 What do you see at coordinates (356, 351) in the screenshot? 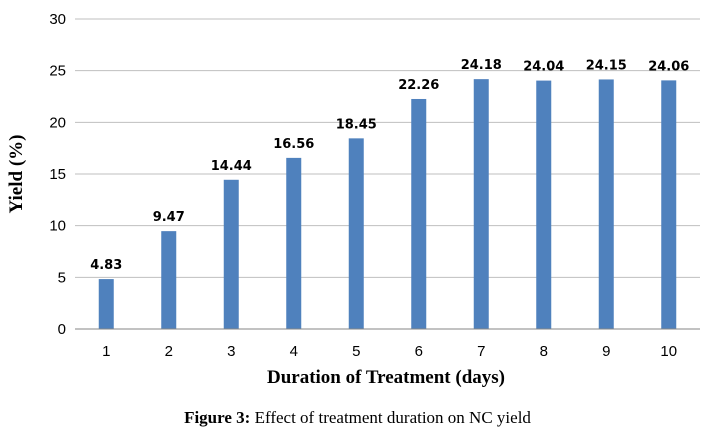
I see `x-tick-label: 5` at bounding box center [356, 351].